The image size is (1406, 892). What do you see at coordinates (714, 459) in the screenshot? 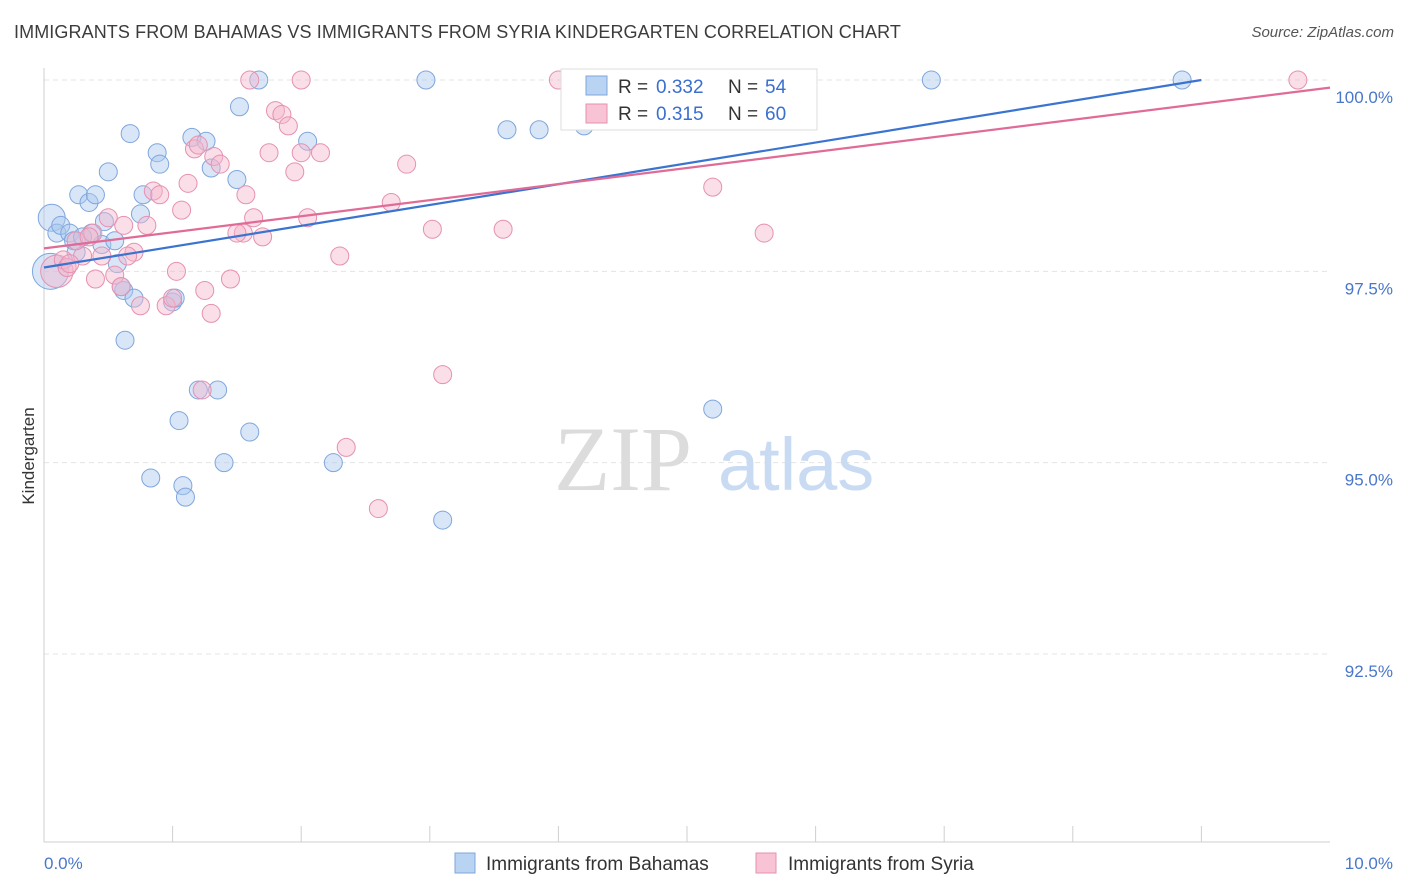
I see `watermark: ZIP atlas` at bounding box center [714, 459].